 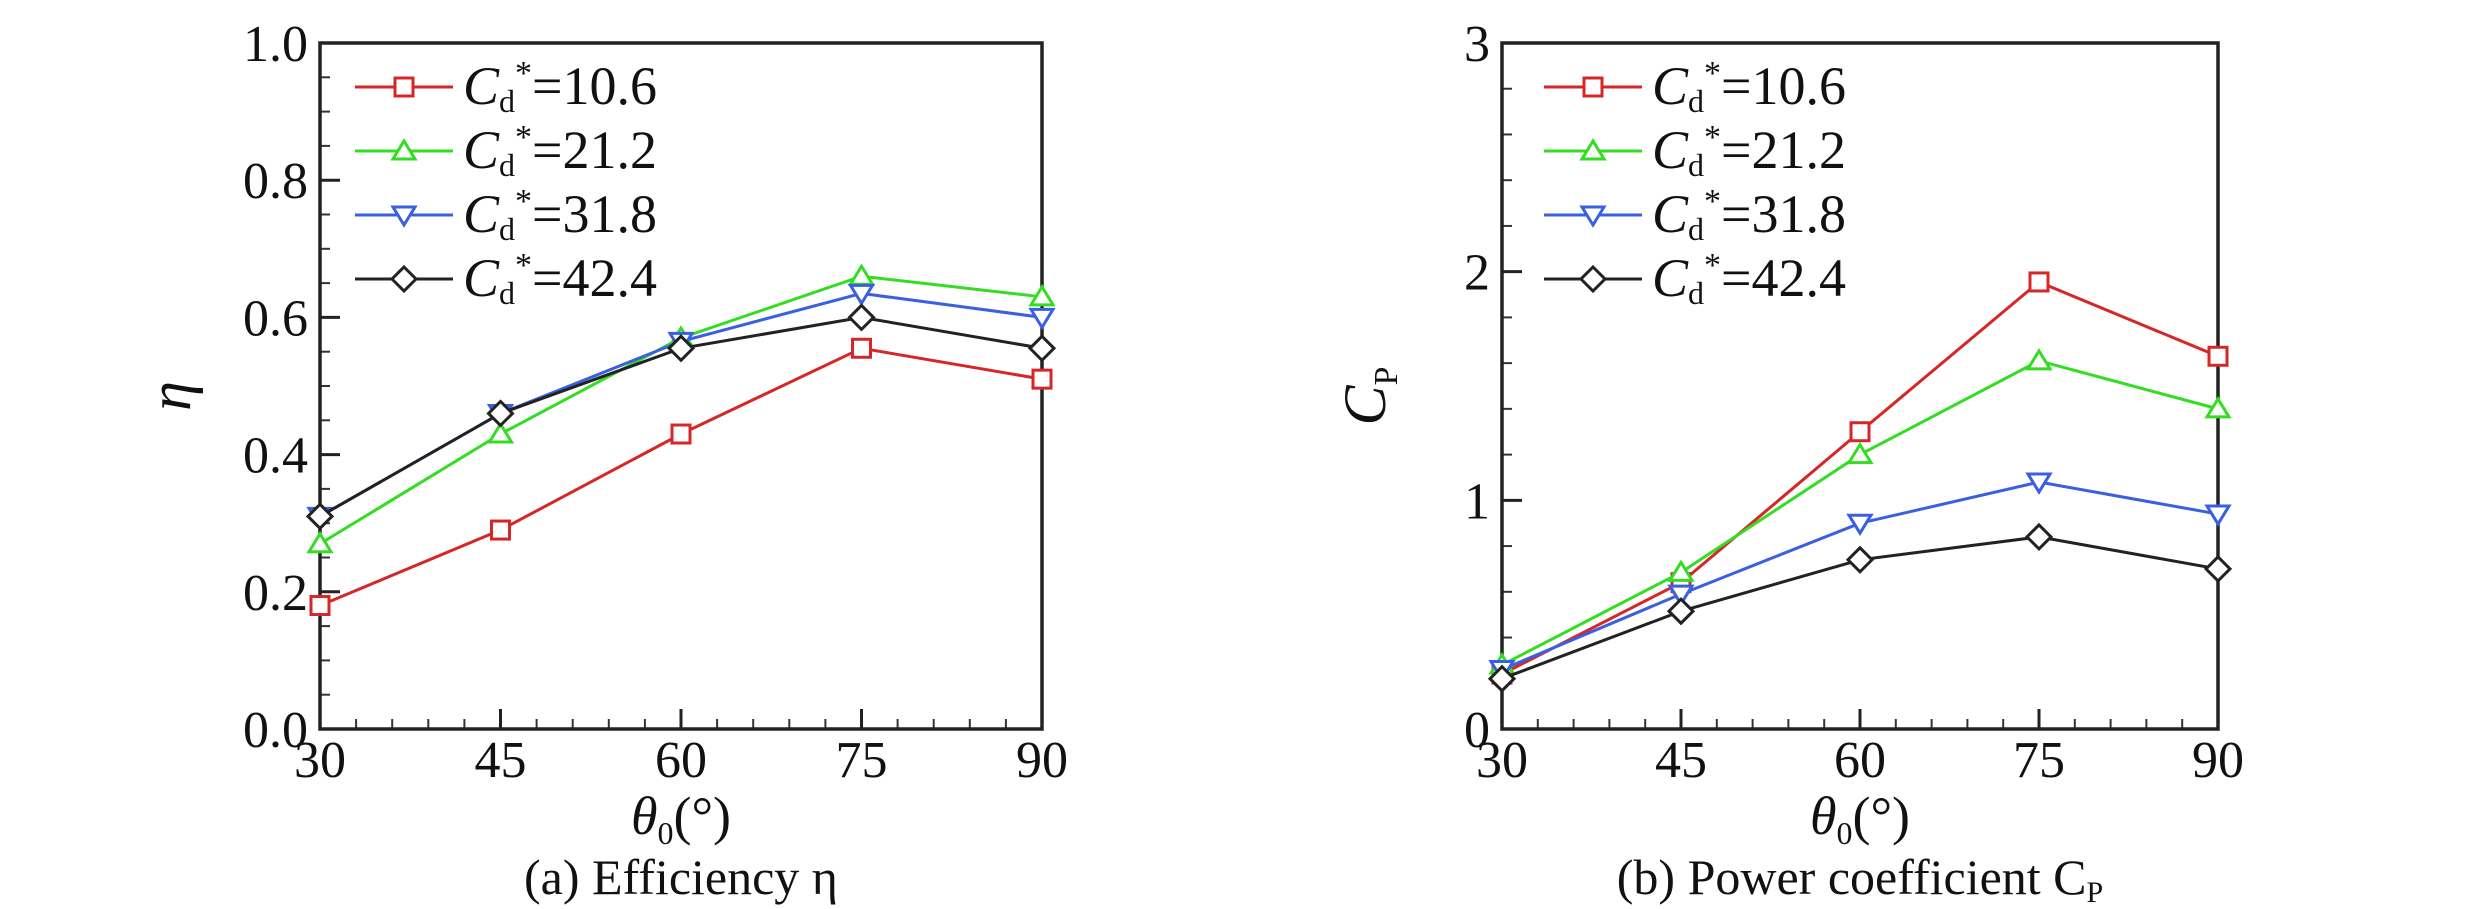 What do you see at coordinates (1681, 760) in the screenshot?
I see `x-tick-label: 45` at bounding box center [1681, 760].